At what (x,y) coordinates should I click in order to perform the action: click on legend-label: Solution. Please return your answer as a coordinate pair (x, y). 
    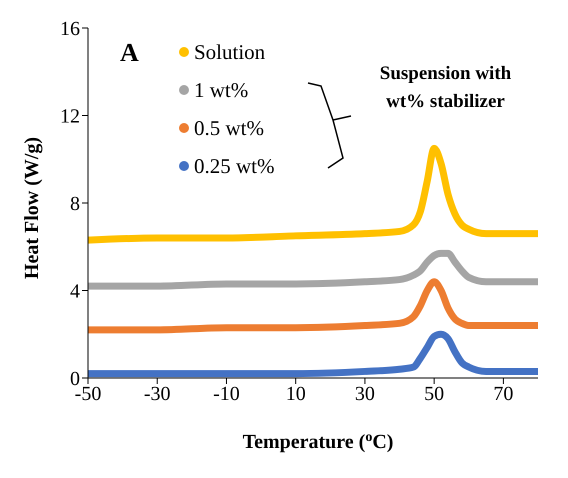
    Looking at the image, I should click on (230, 52).